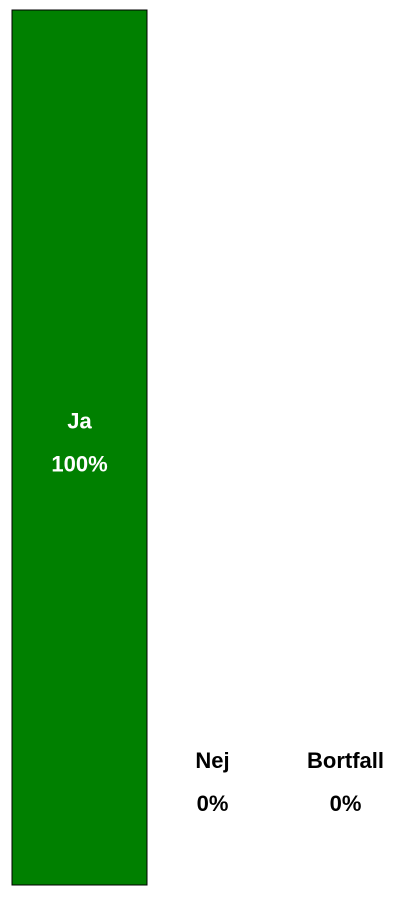  Describe the element at coordinates (345, 760) in the screenshot. I see `category-label: Bortfall` at that location.